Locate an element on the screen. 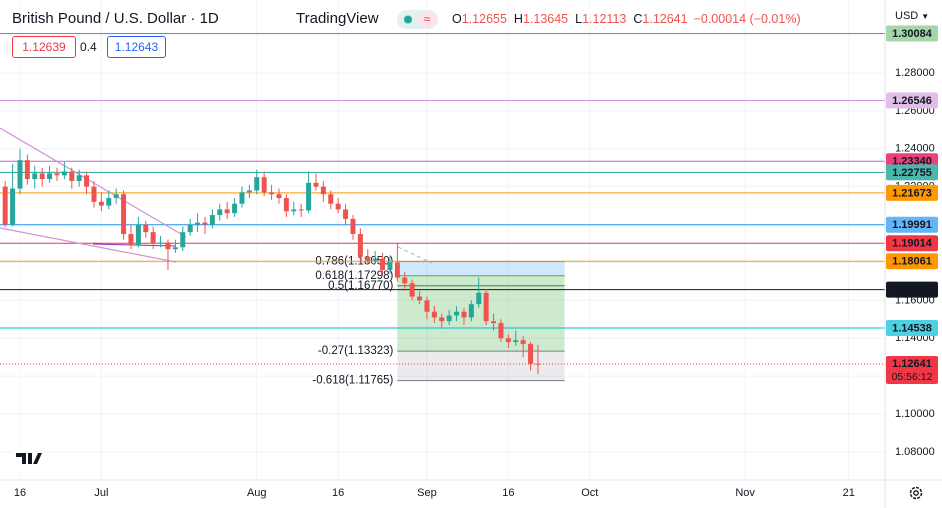 The image size is (942, 508). y-tick-label: 1.28000 is located at coordinates (915, 73).